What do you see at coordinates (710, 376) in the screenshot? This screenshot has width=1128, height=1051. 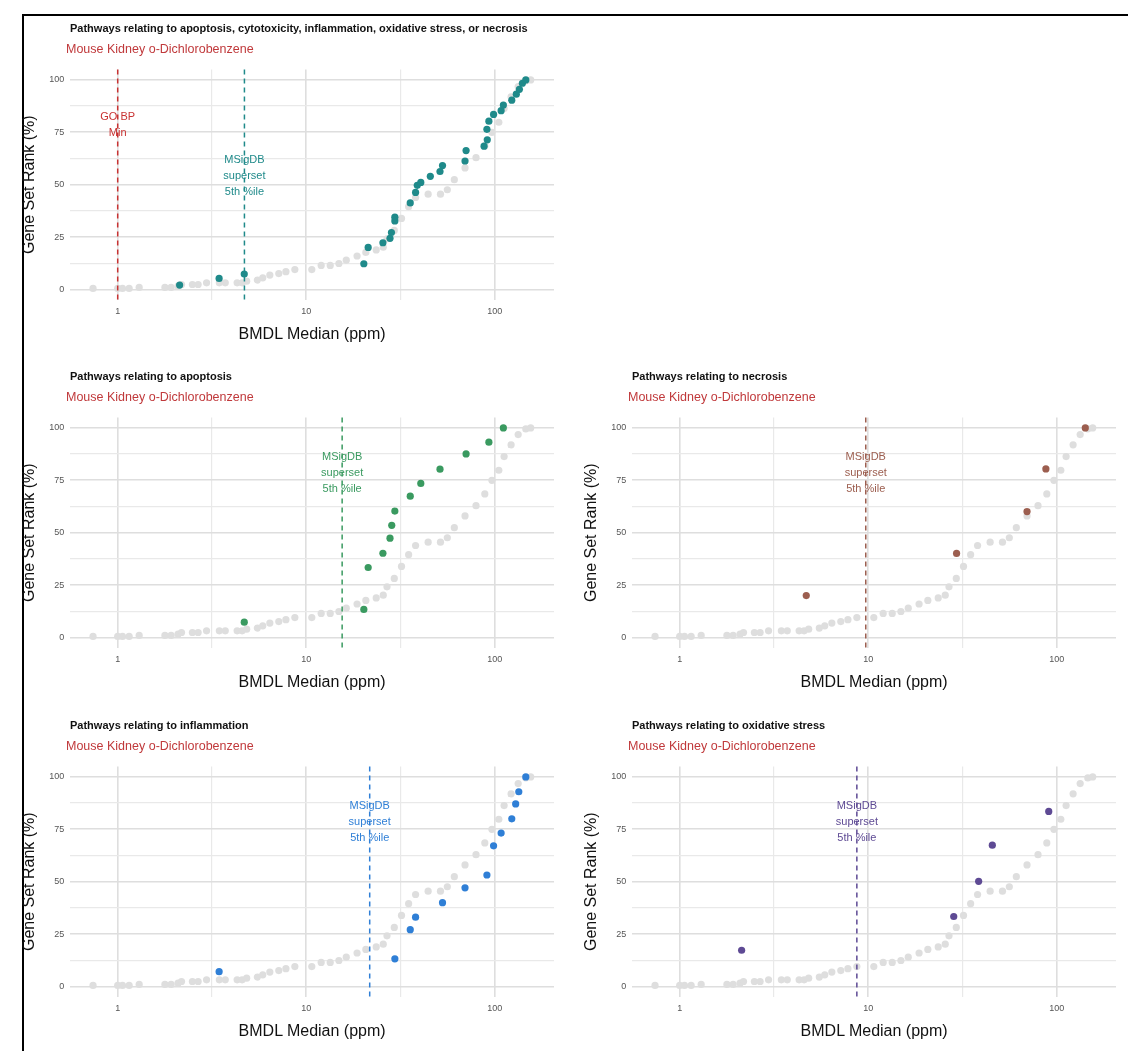 I see `chart-title: Pathways relating to necrosis` at bounding box center [710, 376].